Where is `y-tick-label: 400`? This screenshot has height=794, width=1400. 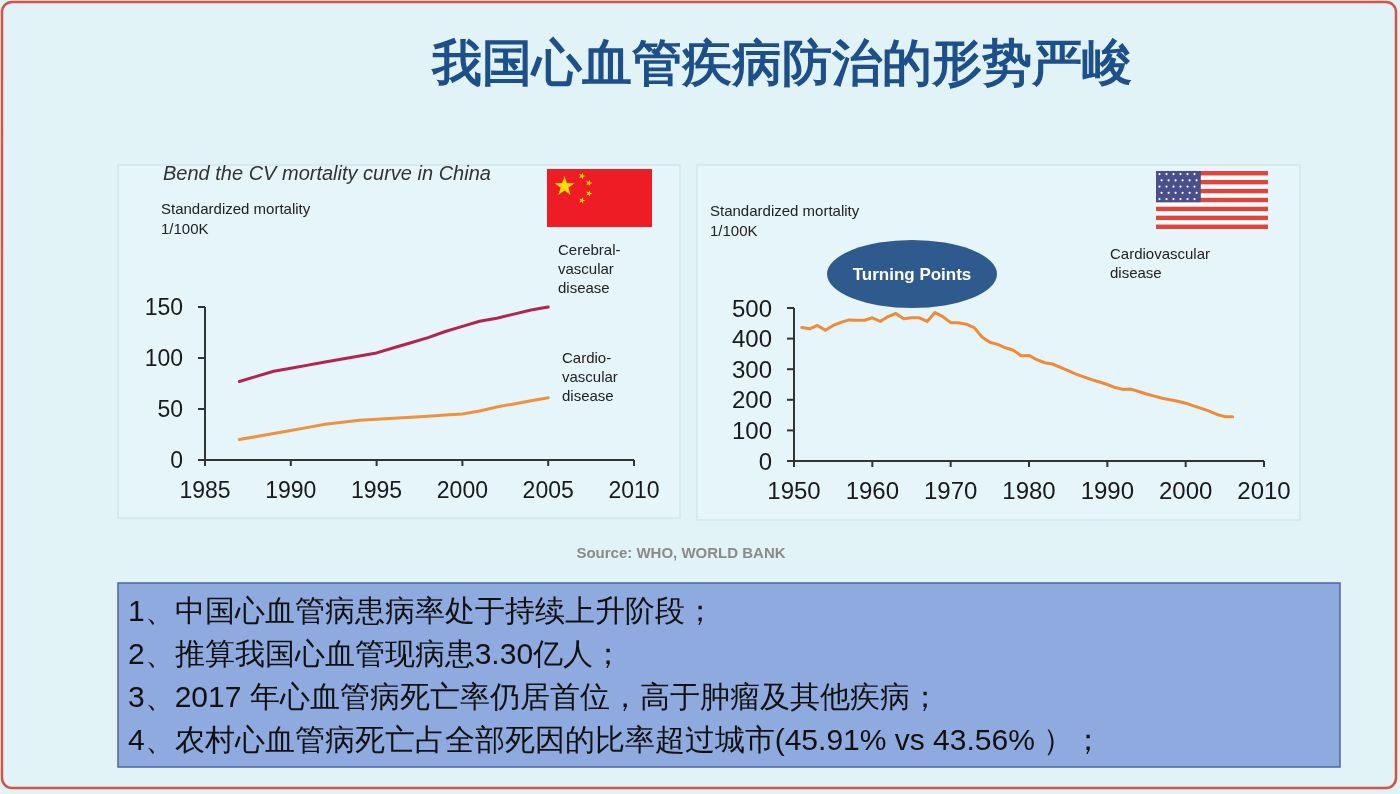 y-tick-label: 400 is located at coordinates (751, 339).